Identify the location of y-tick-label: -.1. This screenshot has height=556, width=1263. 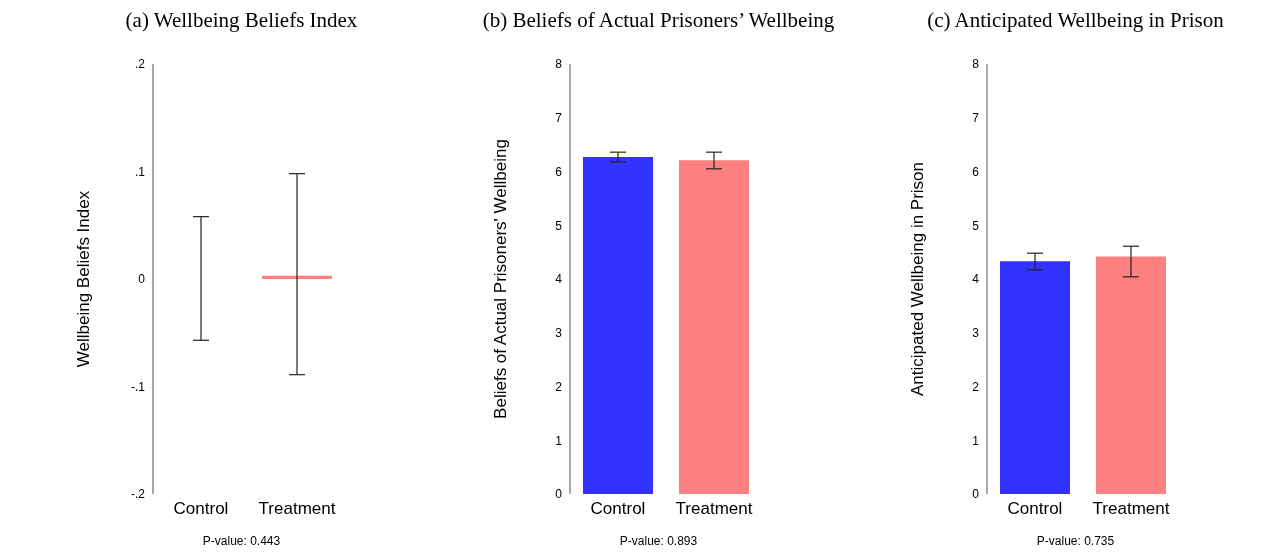
(138, 386).